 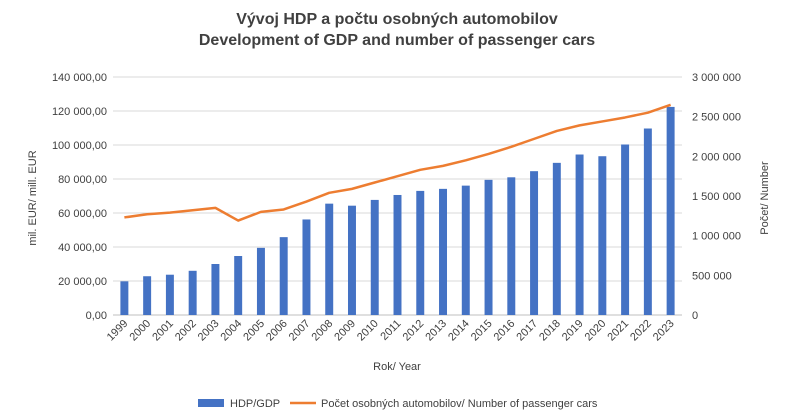 What do you see at coordinates (664, 331) in the screenshot?
I see `x-tick-label: 2023` at bounding box center [664, 331].